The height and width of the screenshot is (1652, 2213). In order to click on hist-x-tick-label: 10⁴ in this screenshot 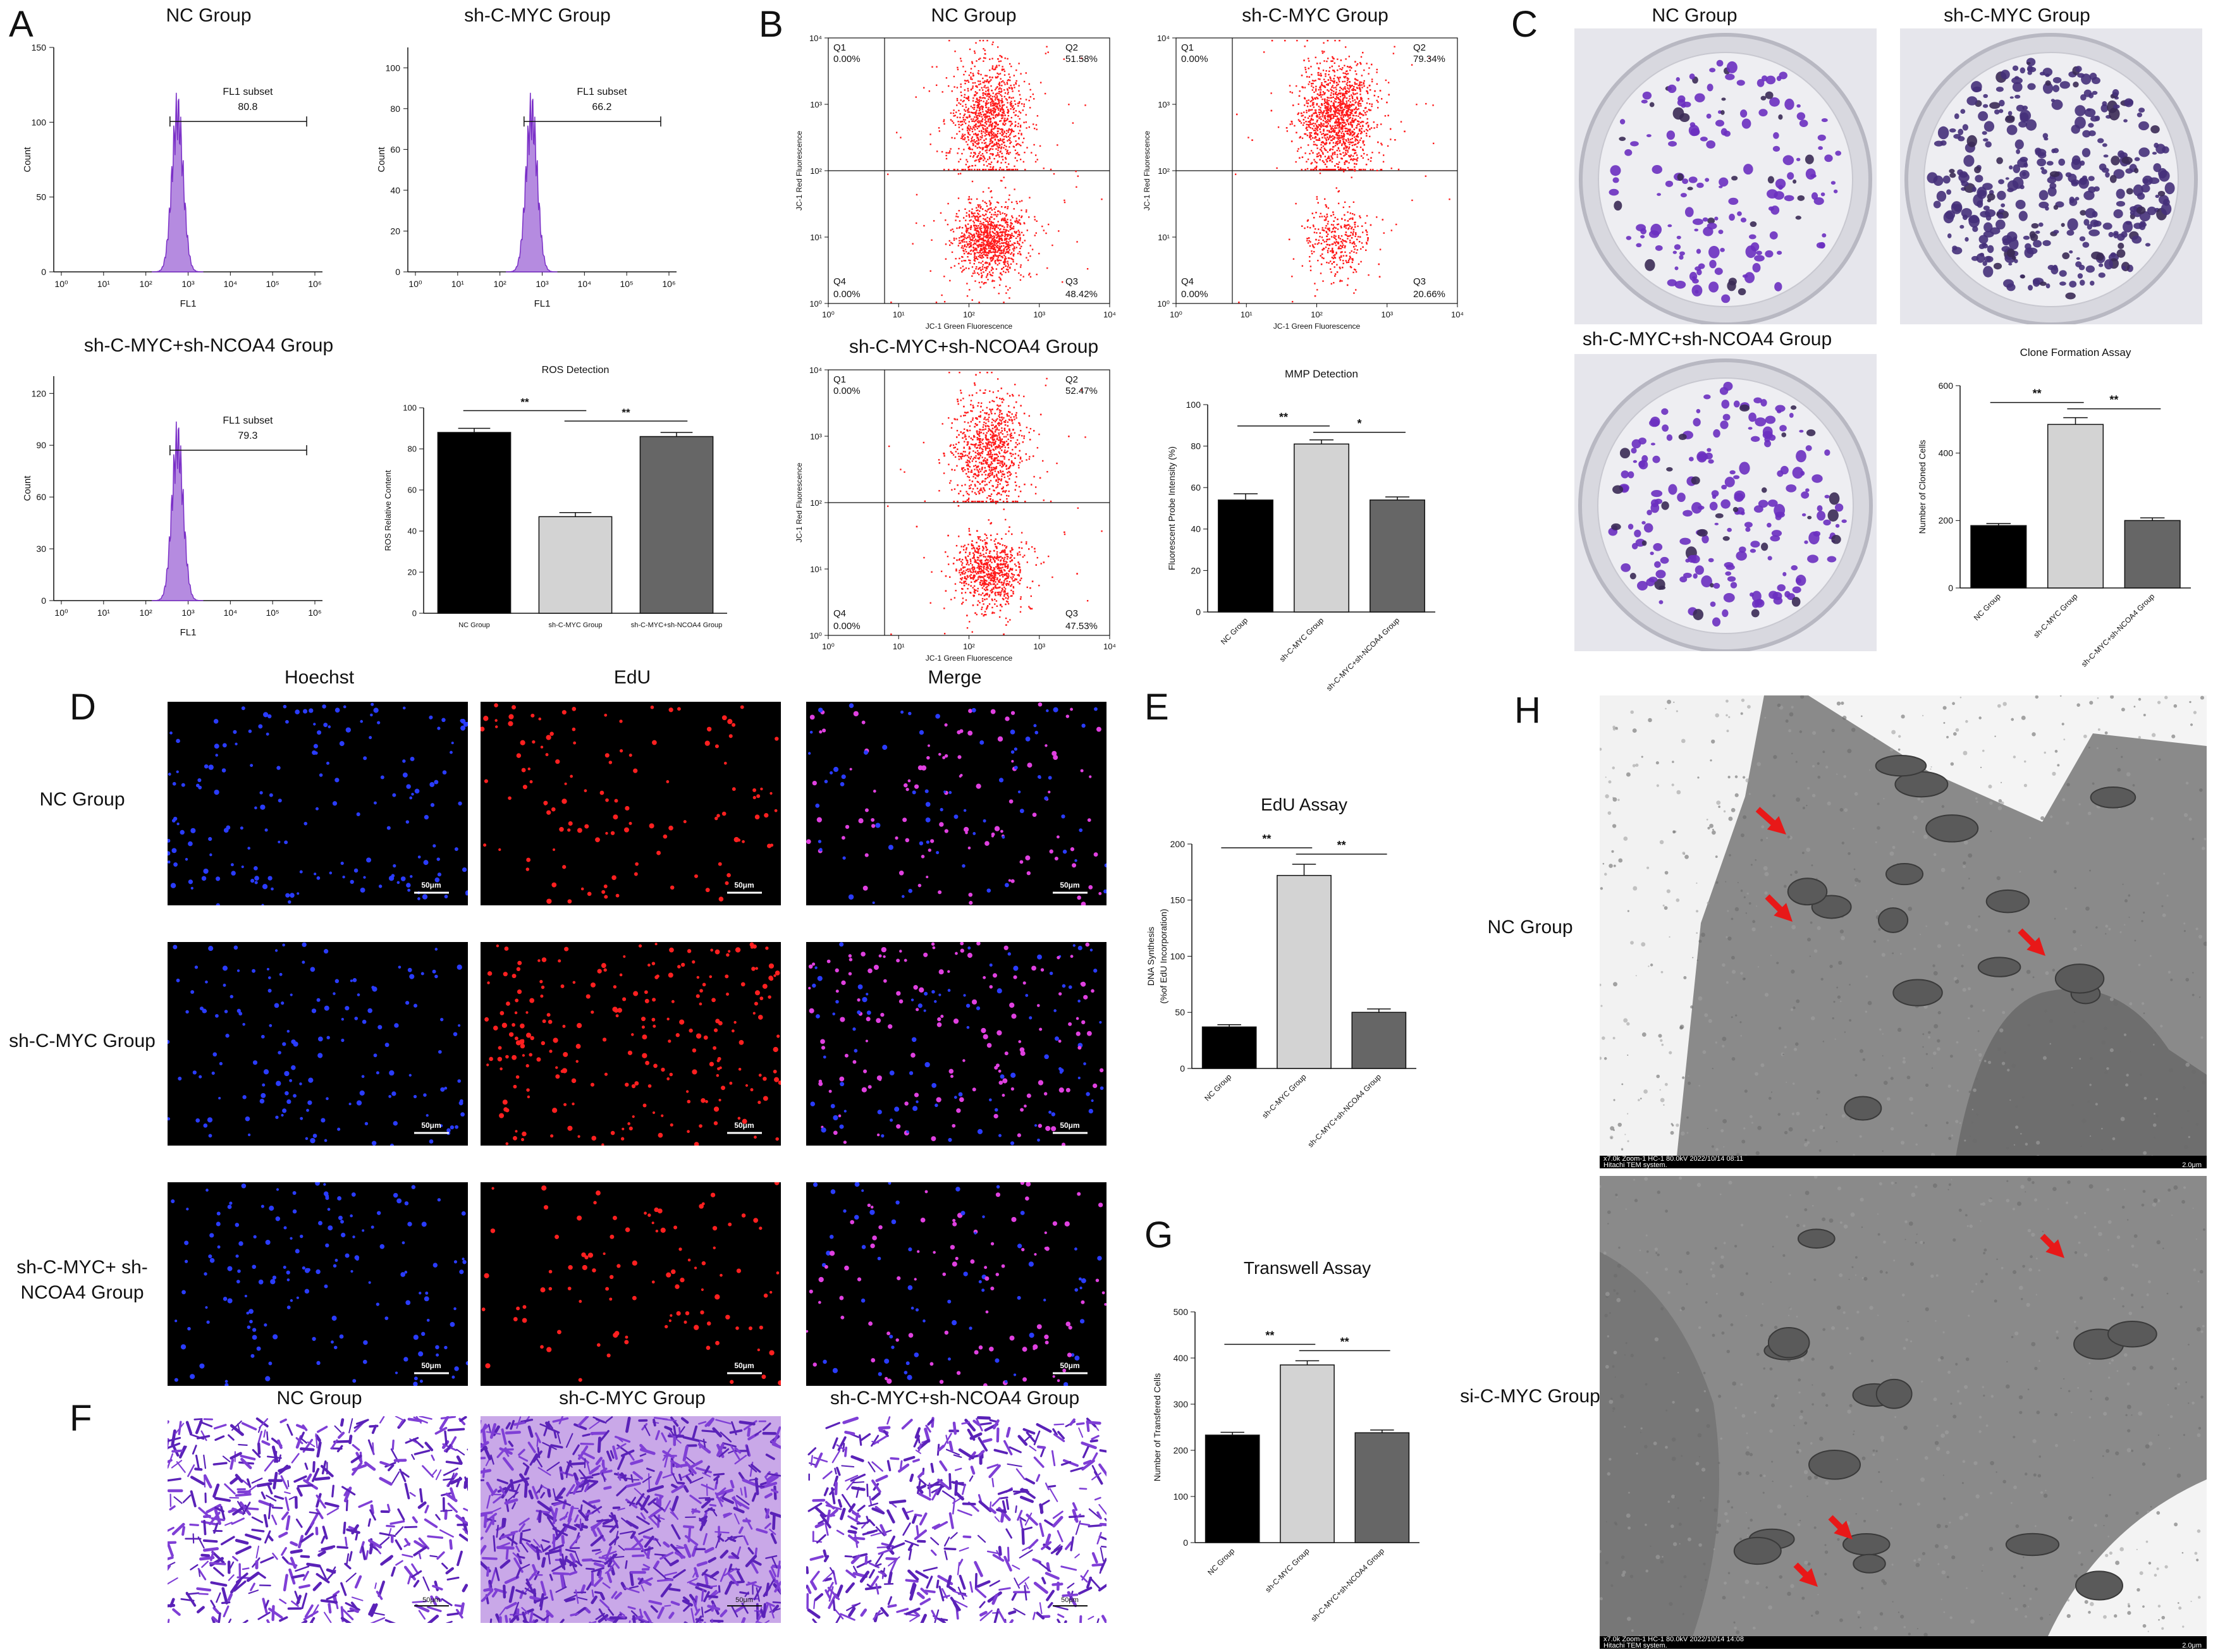, I will do `click(231, 284)`.